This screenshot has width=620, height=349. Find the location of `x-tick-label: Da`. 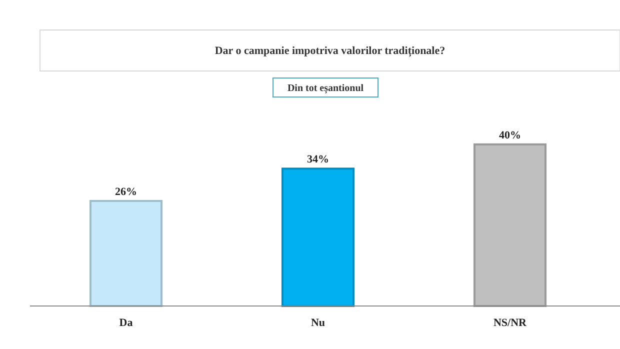

x-tick-label: Da is located at coordinates (126, 323).